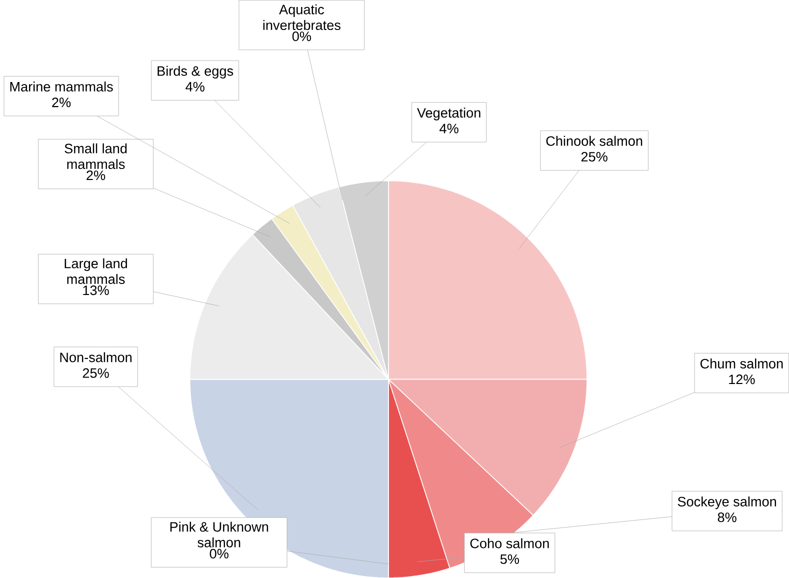 Image resolution: width=789 pixels, height=578 pixels. I want to click on slice-label: Birds & eggs, so click(196, 72).